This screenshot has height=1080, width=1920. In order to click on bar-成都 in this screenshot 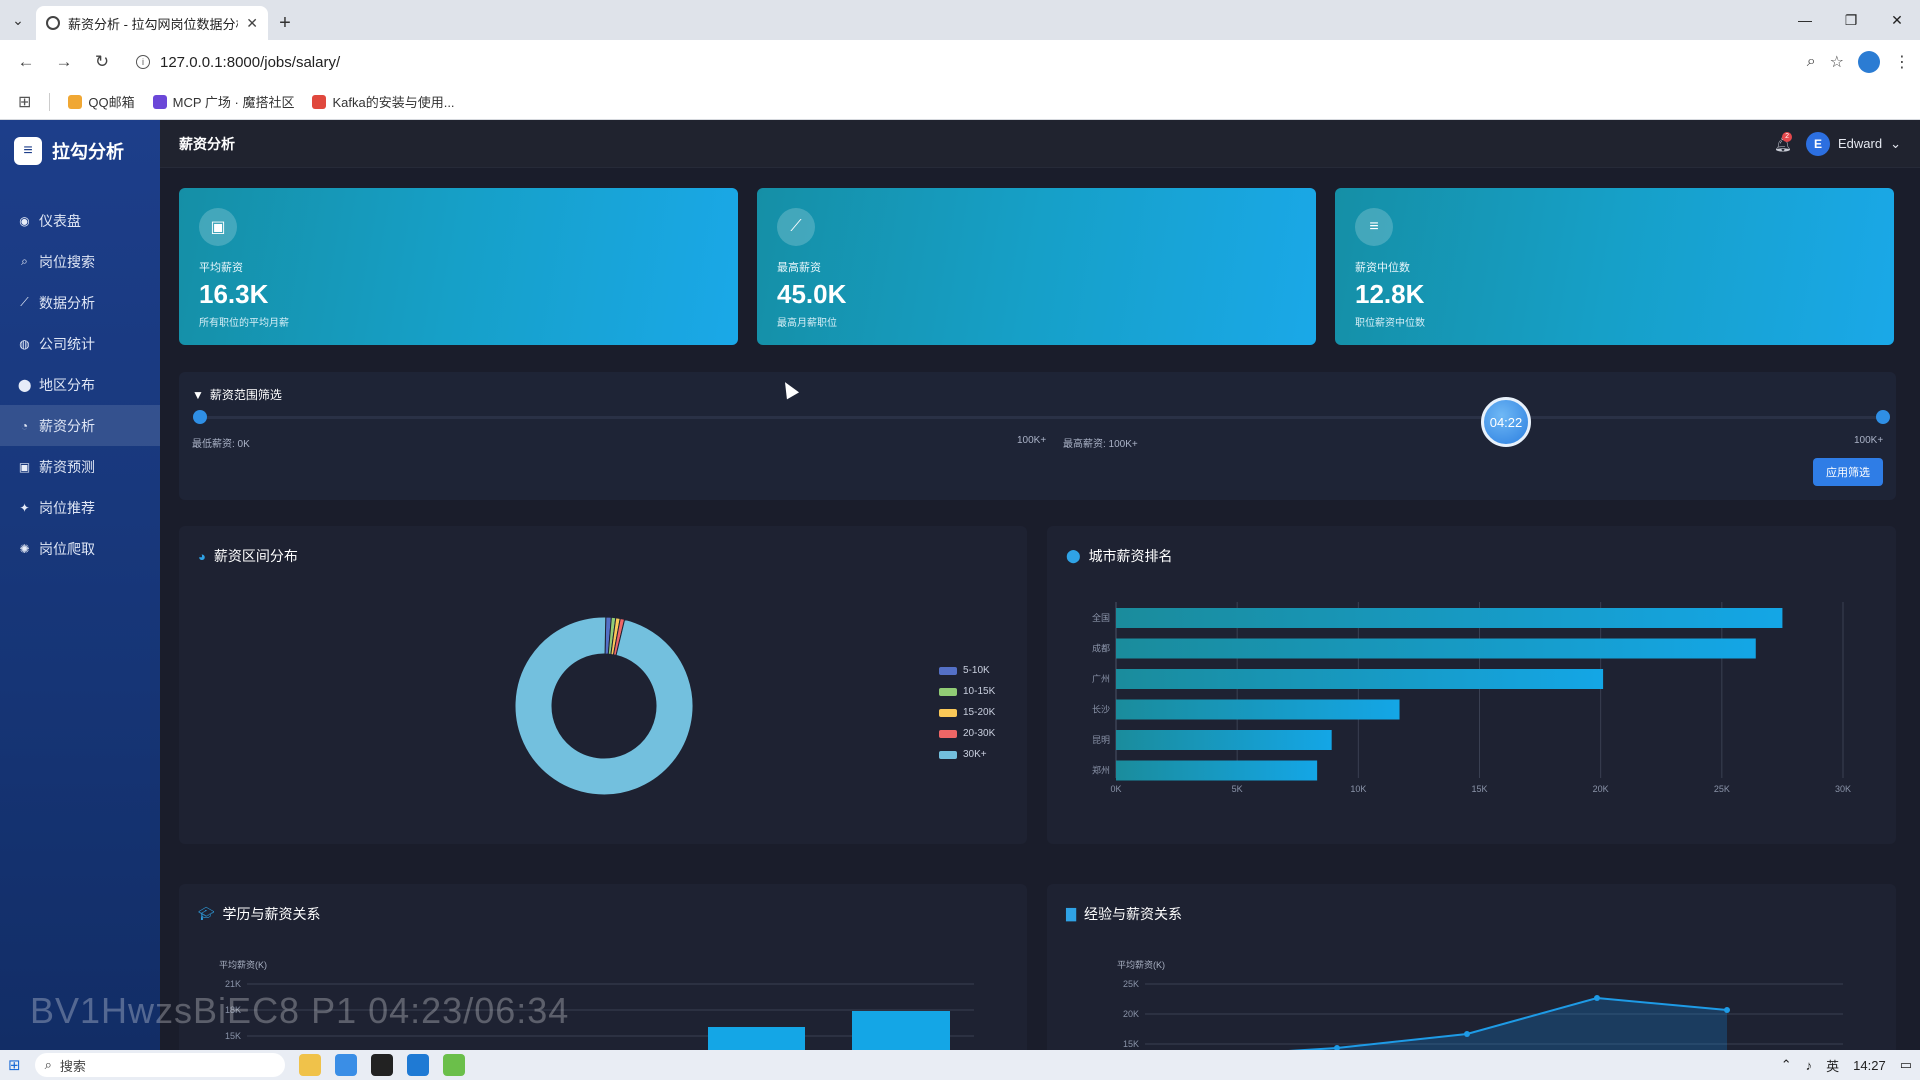, I will do `click(1436, 648)`.